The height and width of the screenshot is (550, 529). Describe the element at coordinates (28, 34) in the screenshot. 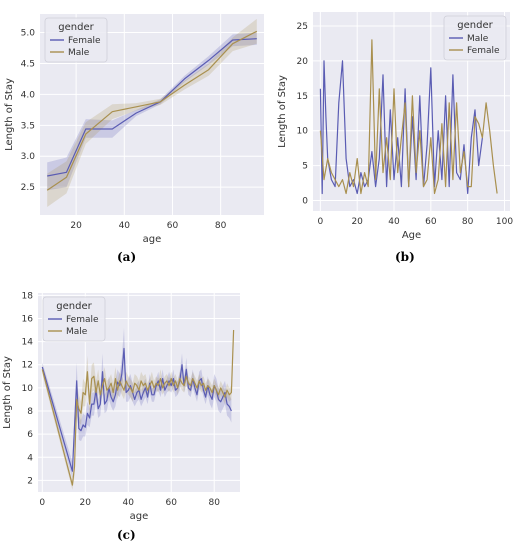

I see `y-tick-label: 5.0` at that location.